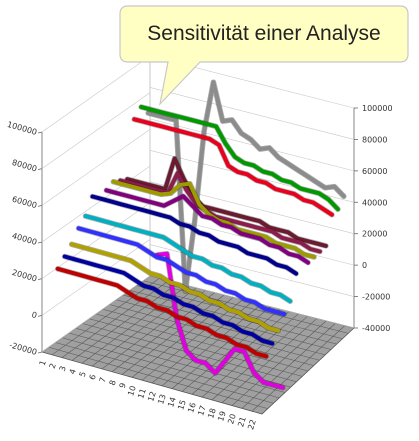 The width and height of the screenshot is (419, 441). I want to click on right-axis-tick-label: 40000, so click(374, 202).